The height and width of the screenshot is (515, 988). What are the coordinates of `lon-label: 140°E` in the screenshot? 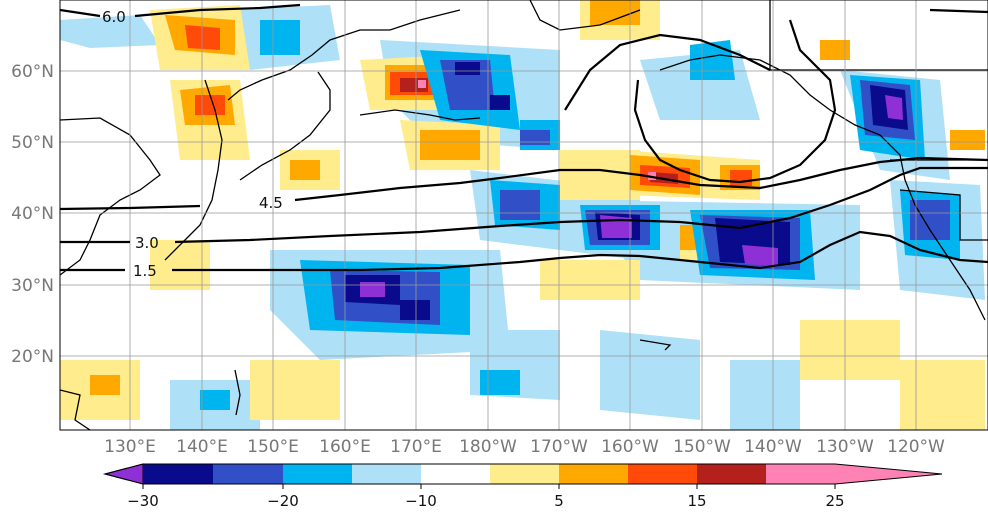 It's located at (202, 447).